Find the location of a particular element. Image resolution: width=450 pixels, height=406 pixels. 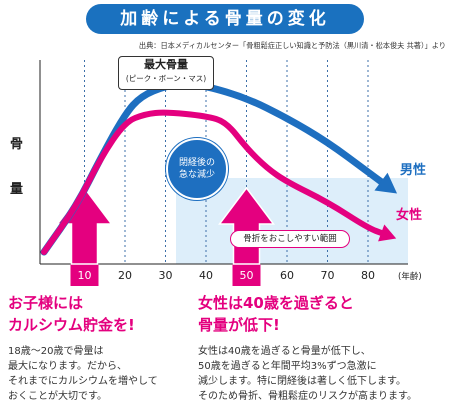

menopause-line-2: 急な減少 is located at coordinates (196, 175).